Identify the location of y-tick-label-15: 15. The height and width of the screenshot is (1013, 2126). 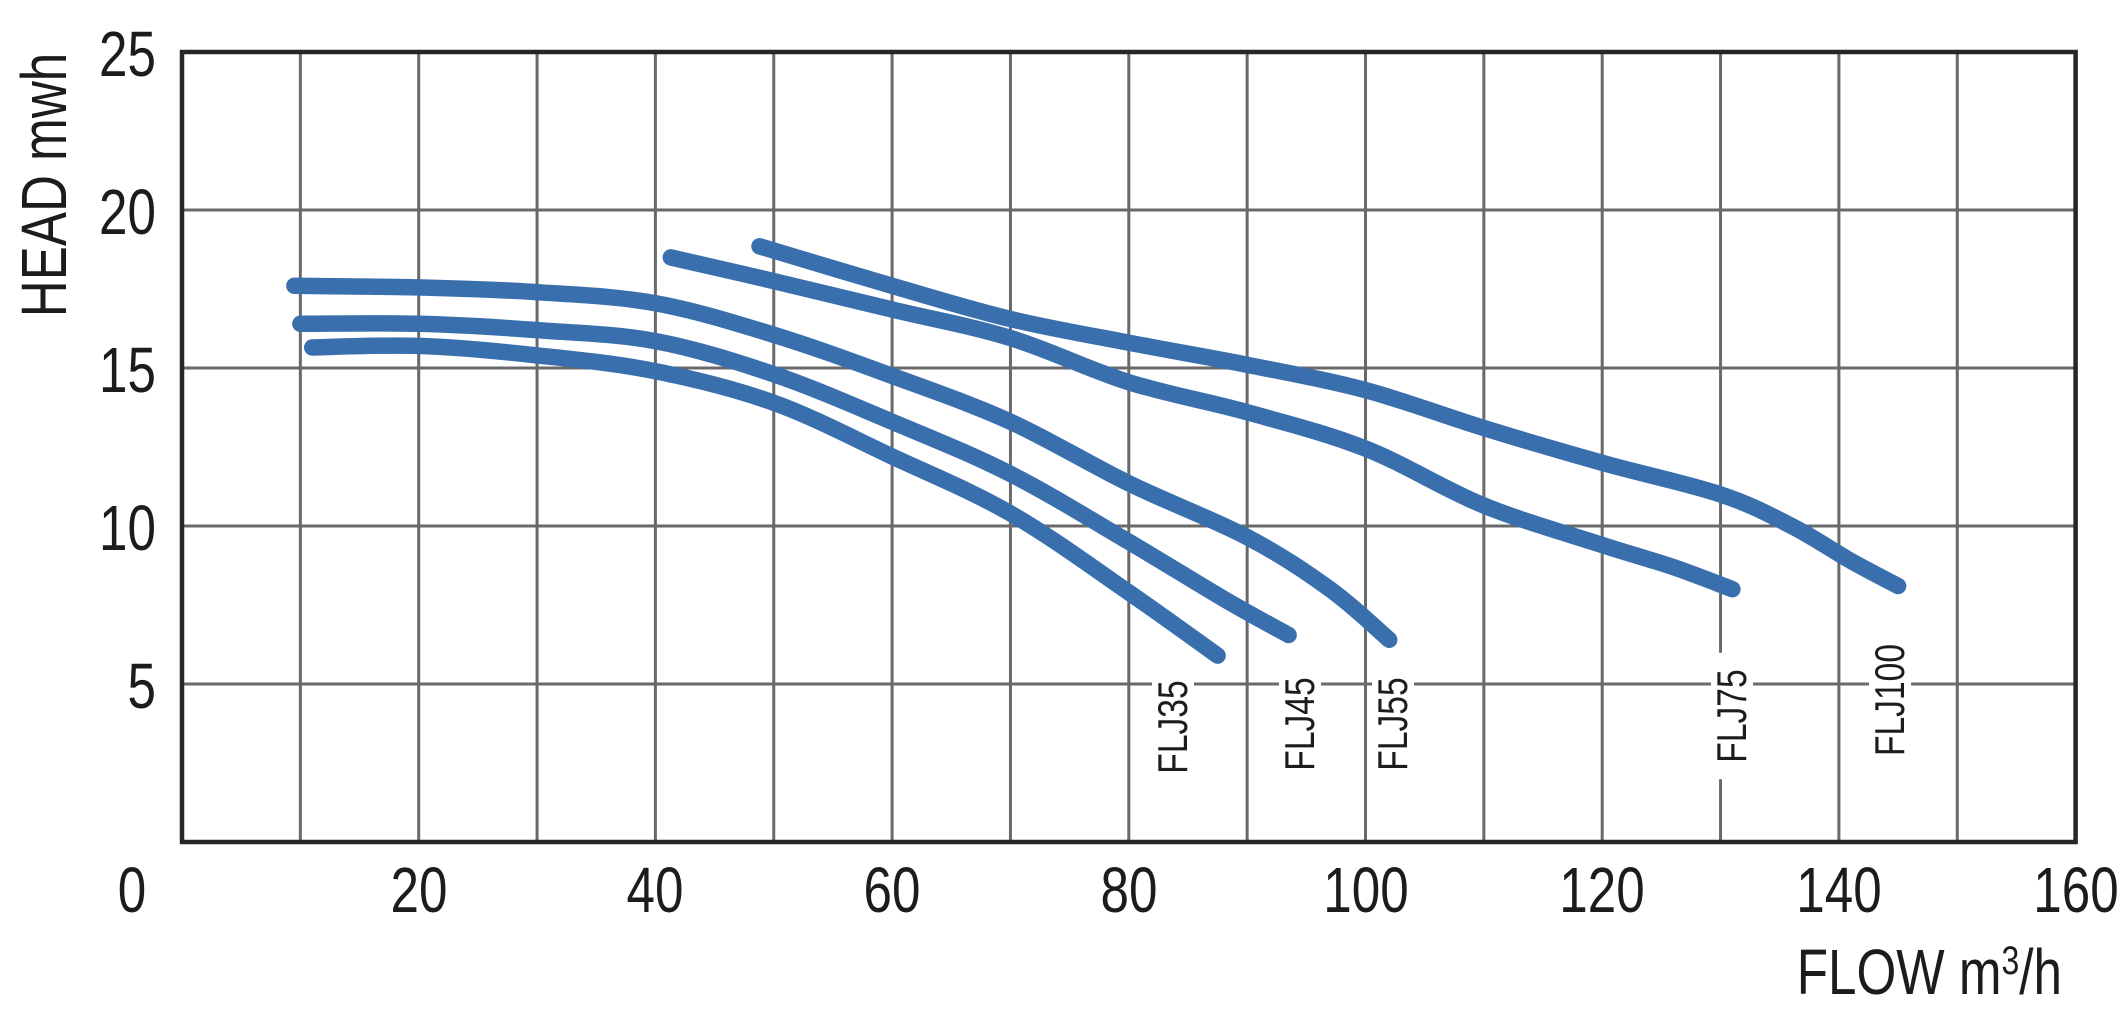
(127, 370).